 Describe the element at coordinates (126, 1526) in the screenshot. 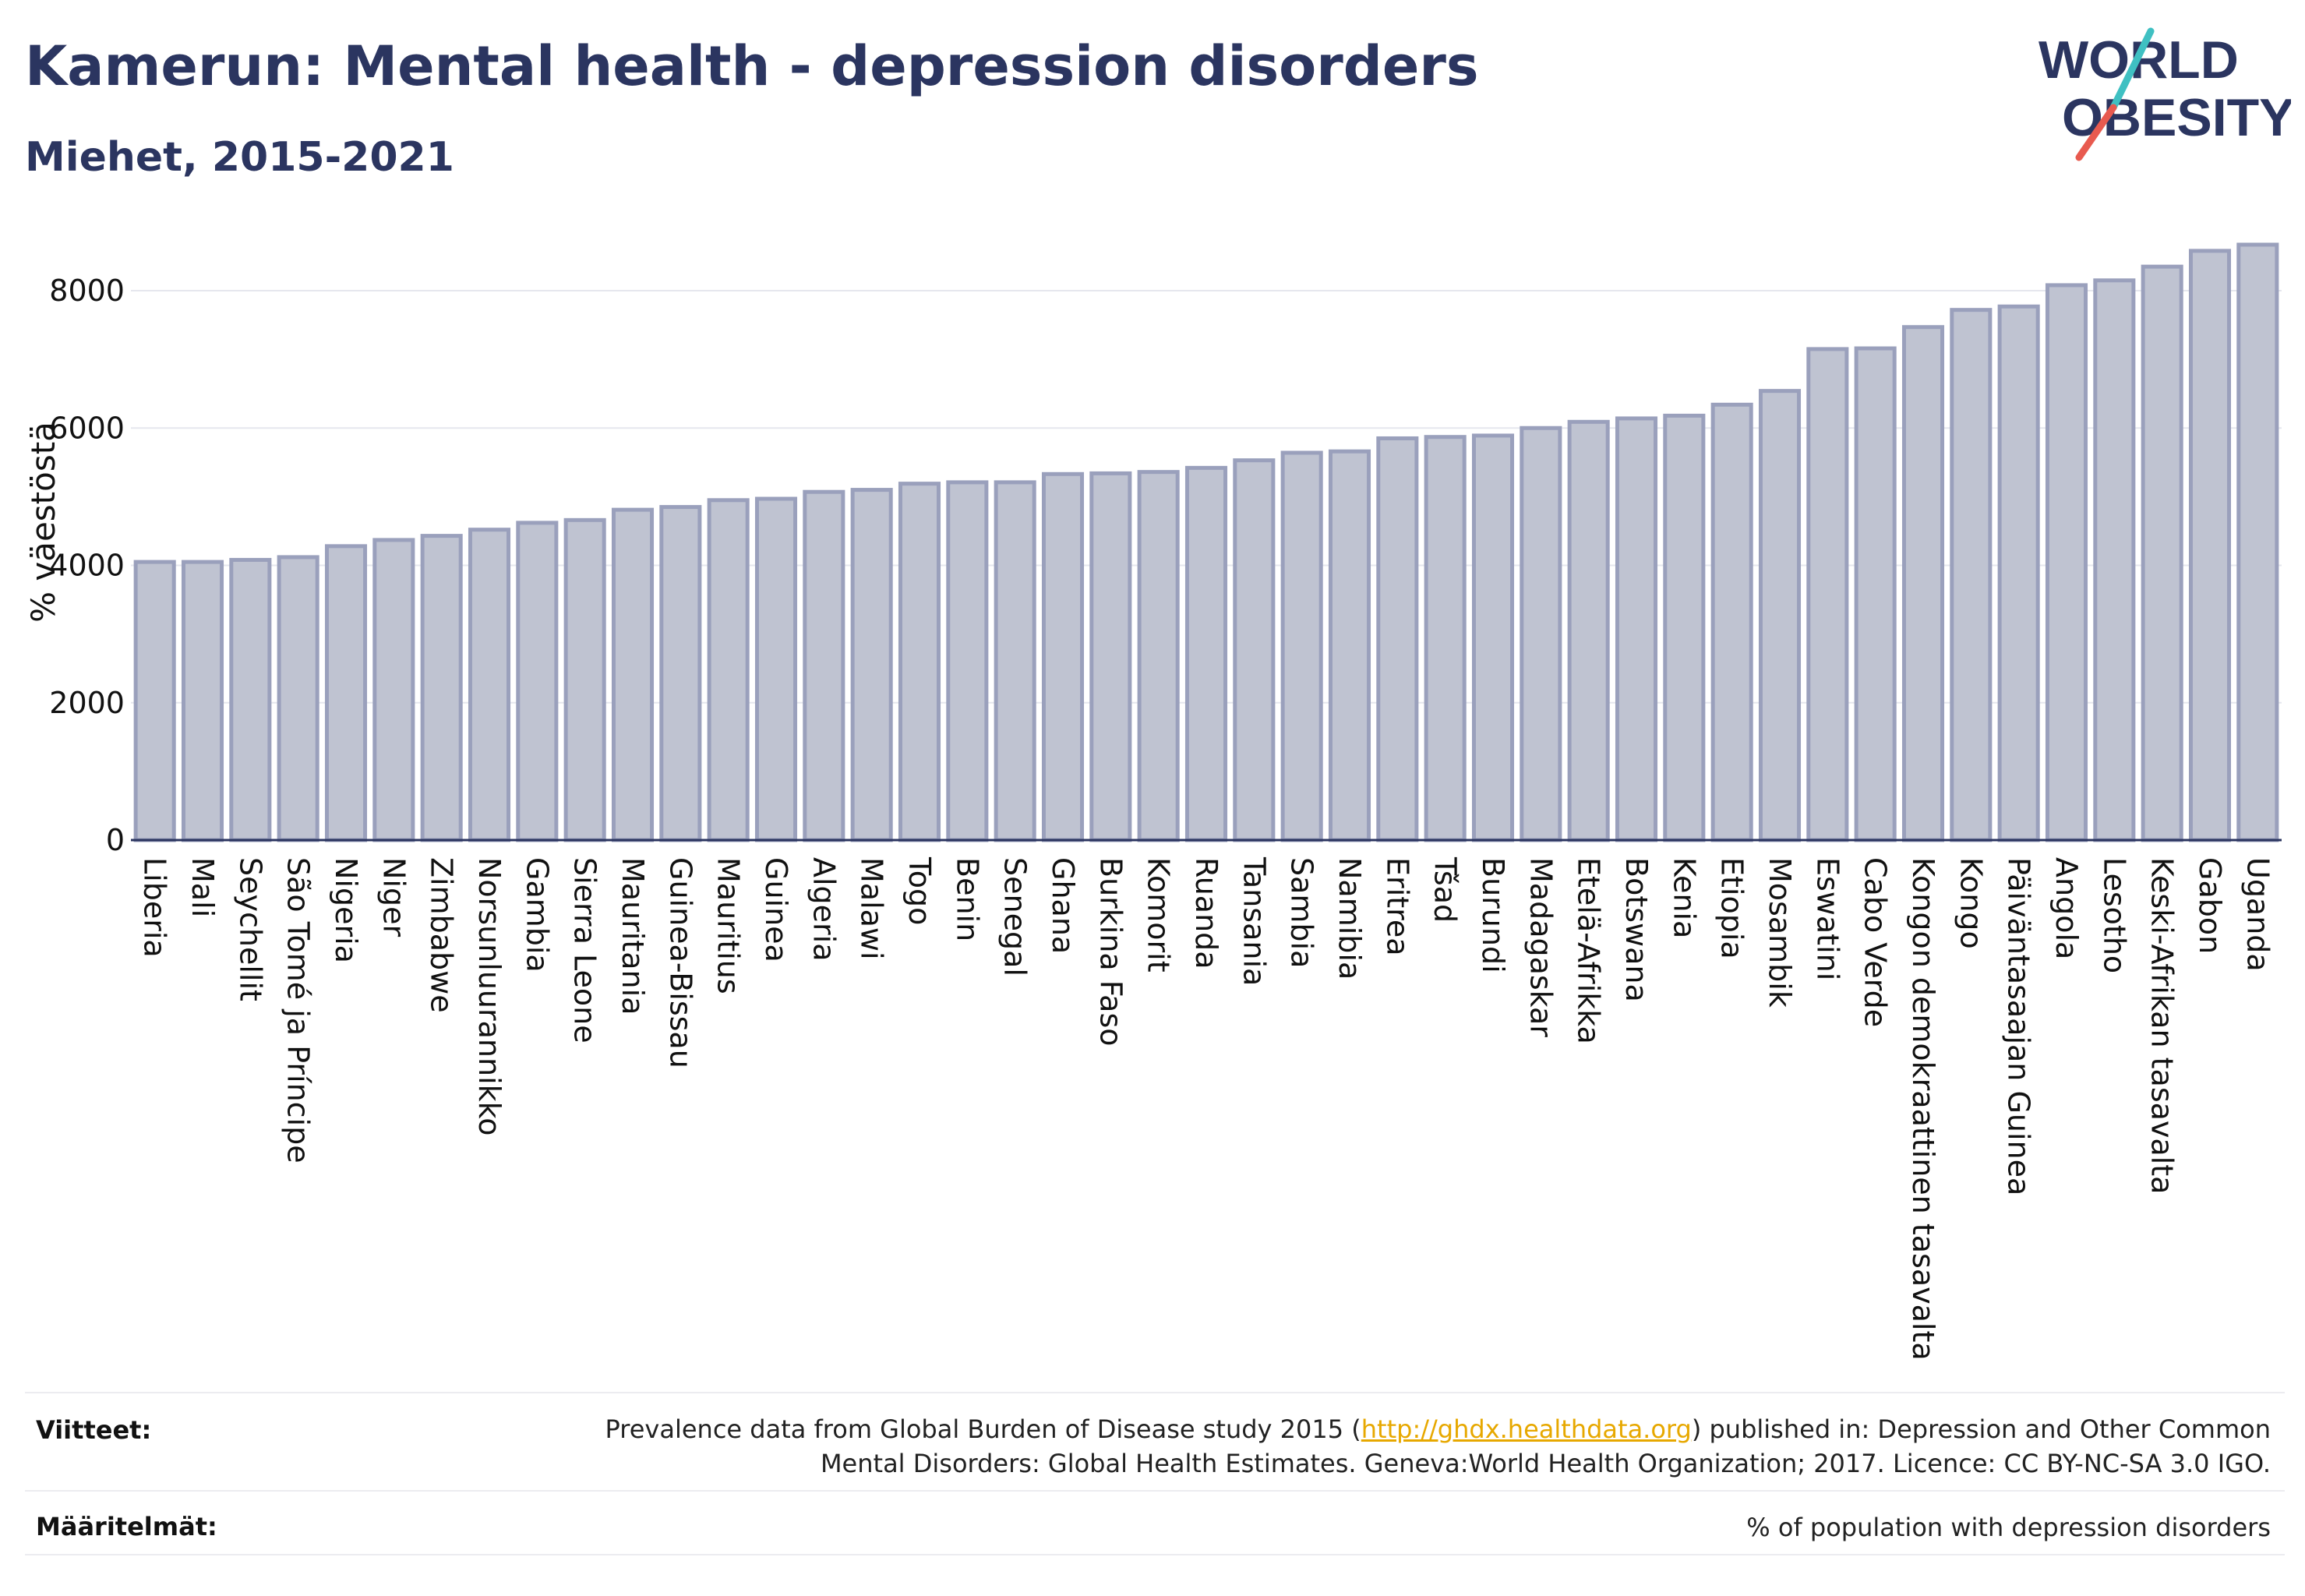

I see `definitions-label: Määritelmät:` at that location.